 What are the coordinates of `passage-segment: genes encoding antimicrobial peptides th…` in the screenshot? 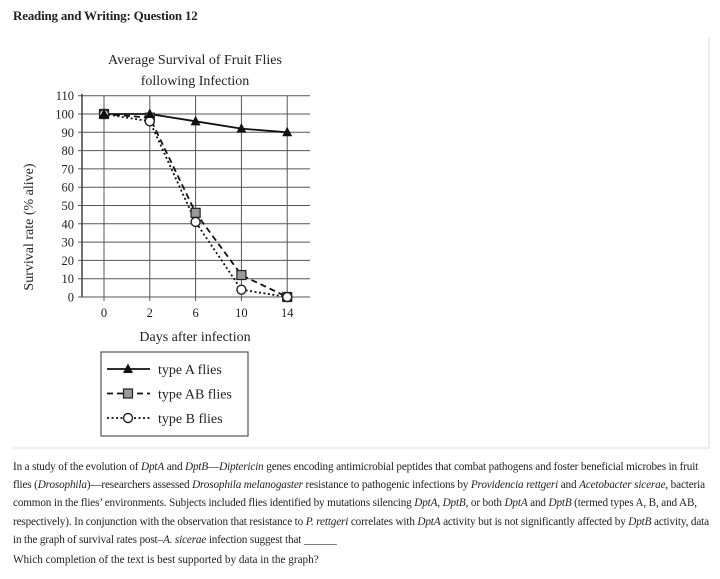 It's located at (356, 476).